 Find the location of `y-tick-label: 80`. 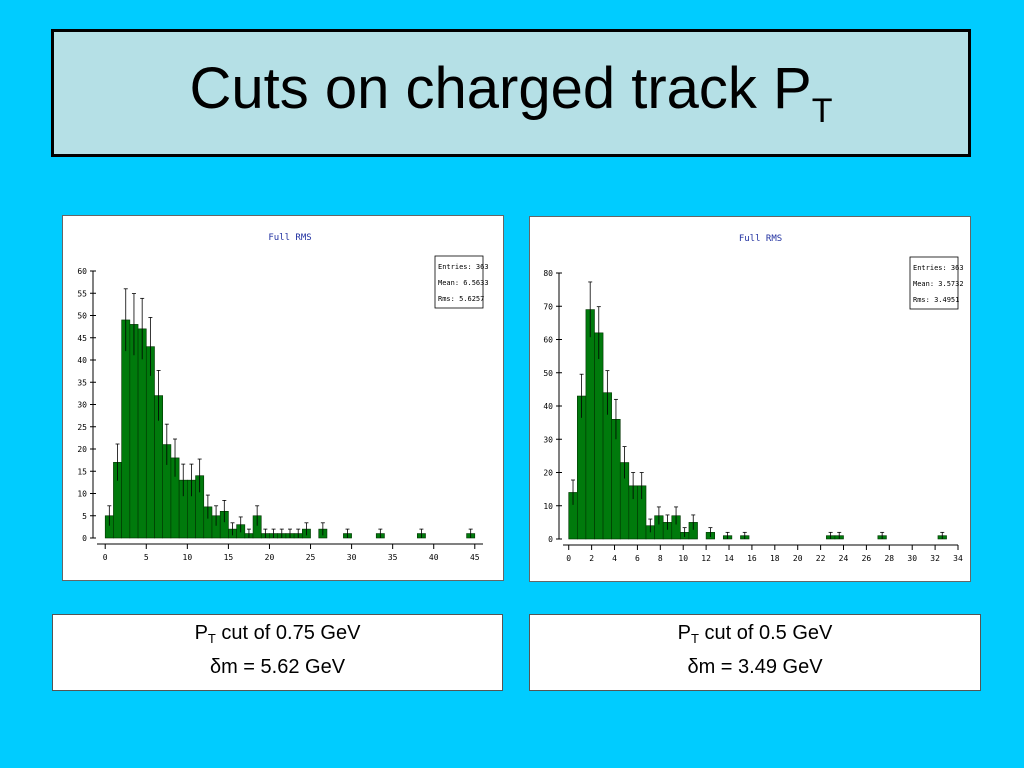

y-tick-label: 80 is located at coordinates (548, 273).